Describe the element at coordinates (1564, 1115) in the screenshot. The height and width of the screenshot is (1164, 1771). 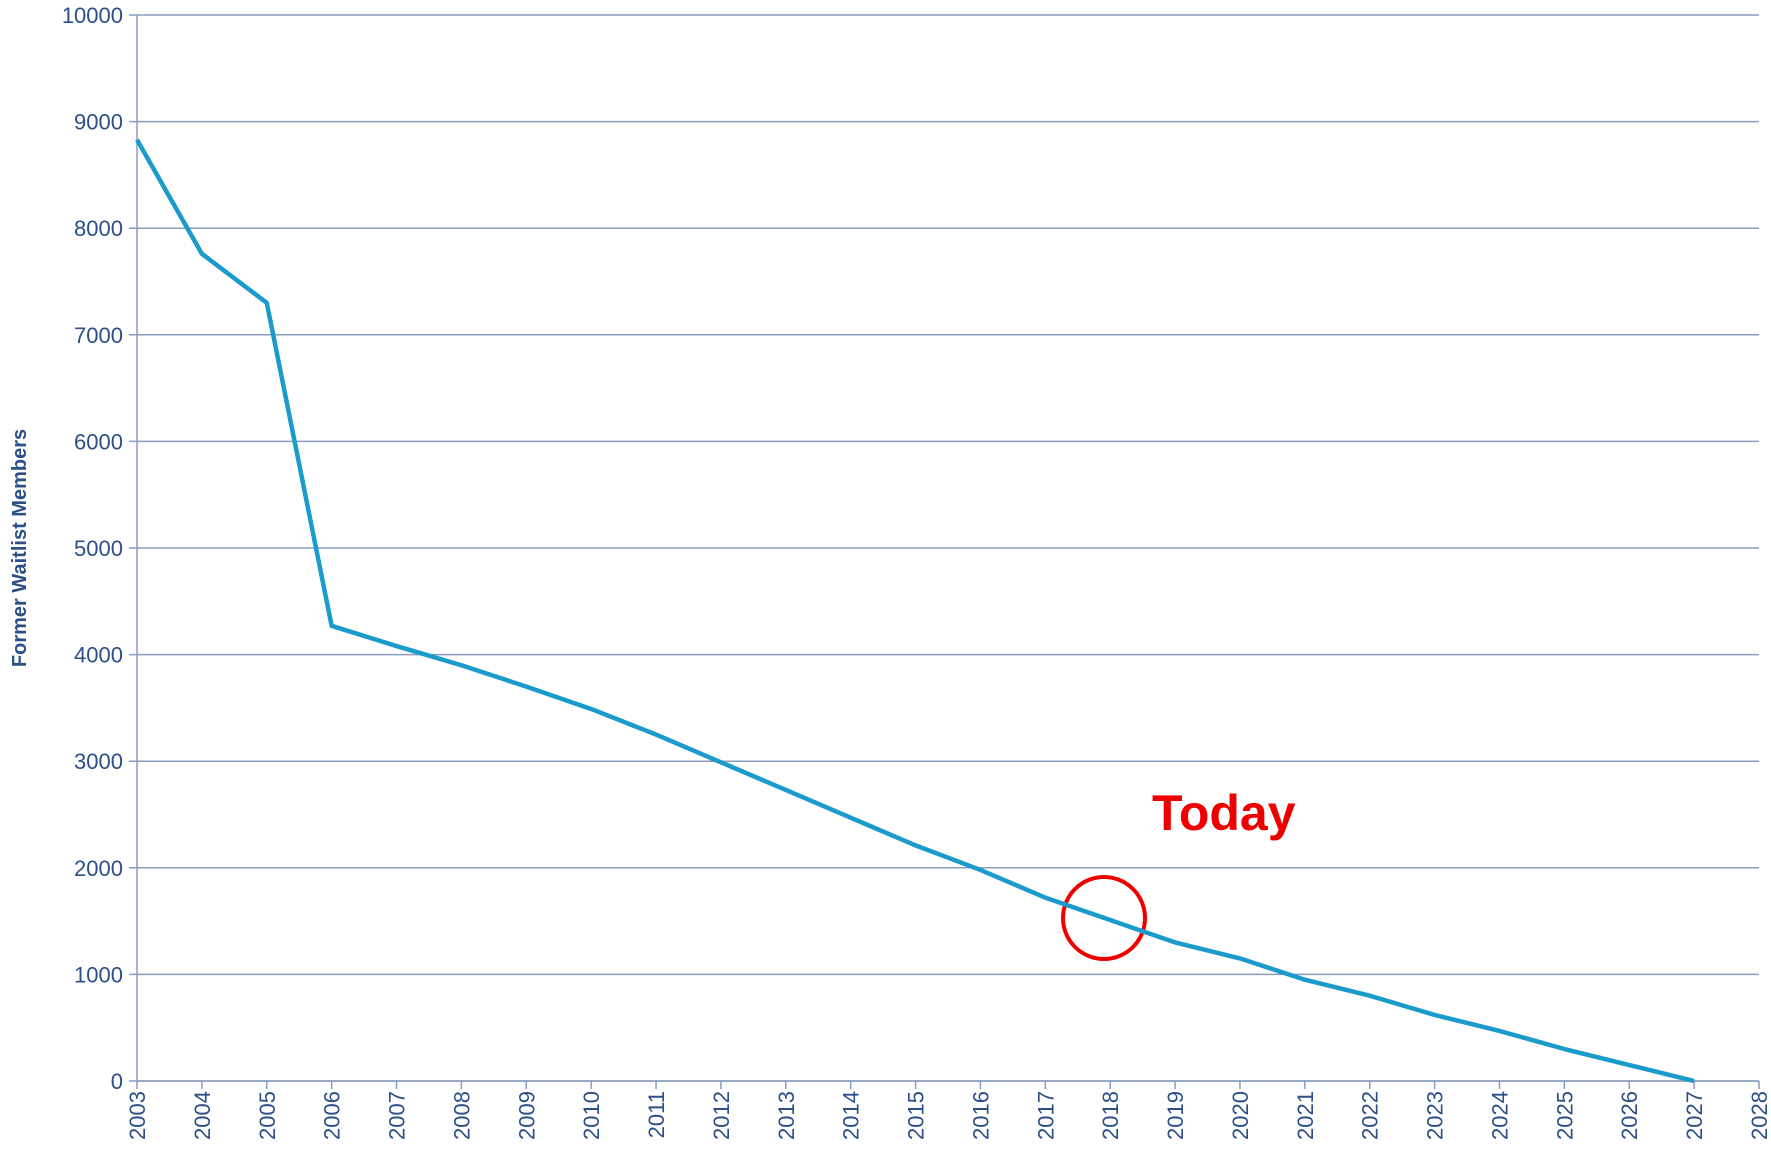
I see `x-tick-label: 2025` at that location.